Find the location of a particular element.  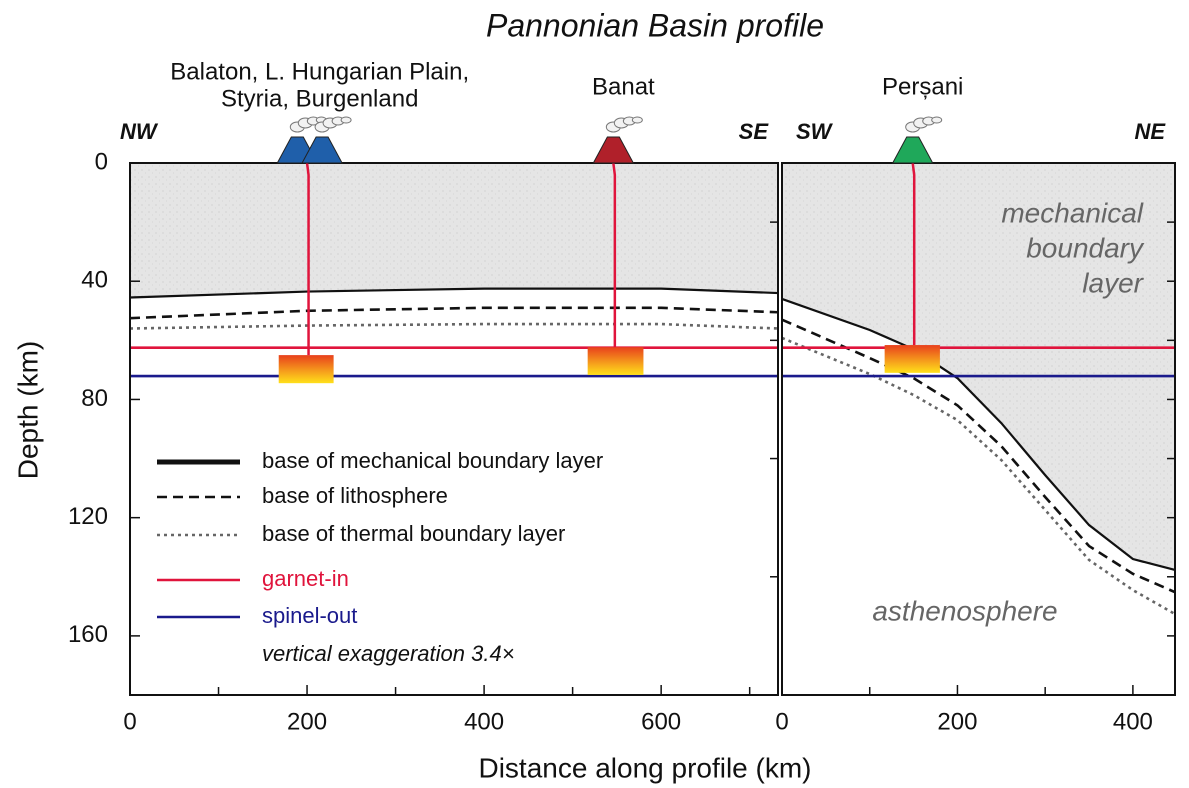

site-label: Balaton, L. Hungarian Plain, is located at coordinates (319, 71).